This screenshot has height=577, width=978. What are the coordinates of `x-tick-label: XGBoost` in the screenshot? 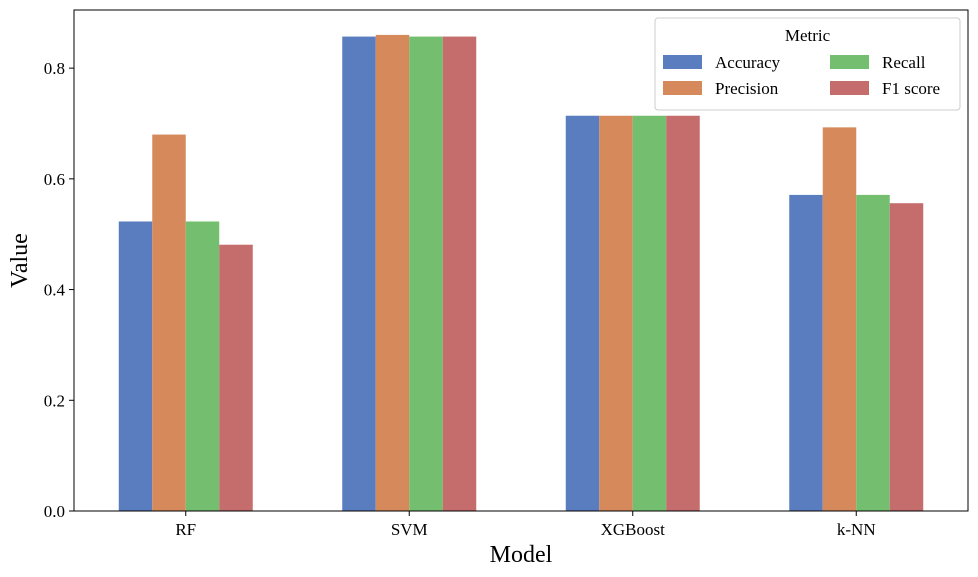 It's located at (633, 529).